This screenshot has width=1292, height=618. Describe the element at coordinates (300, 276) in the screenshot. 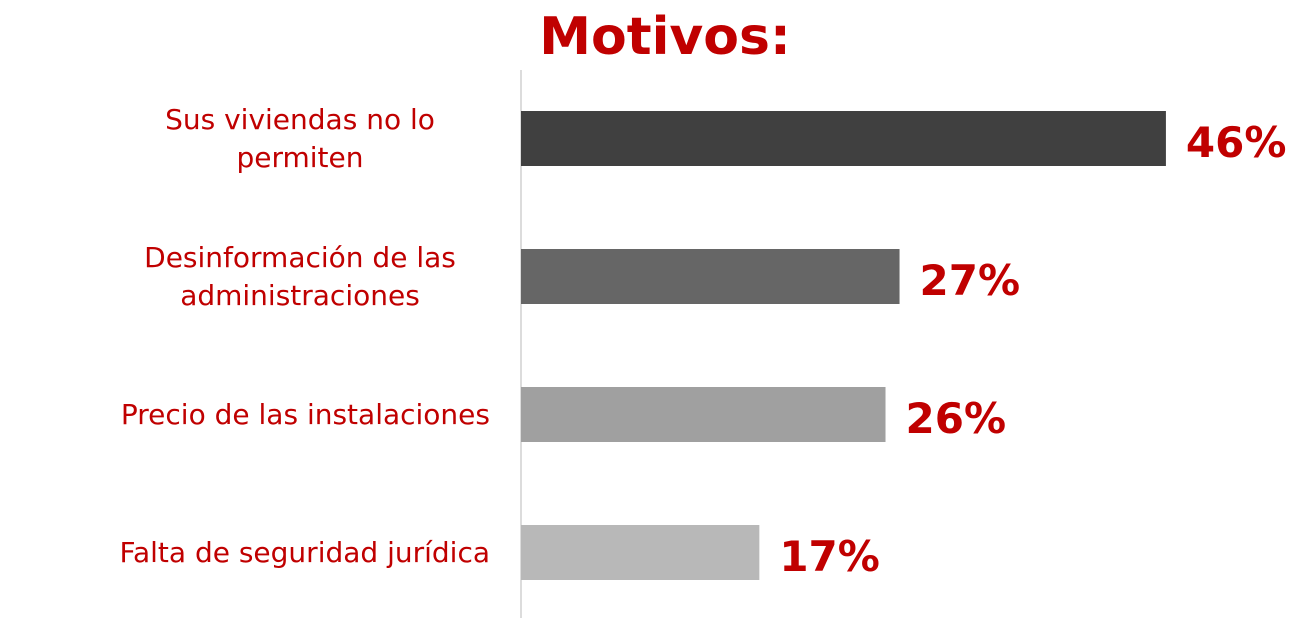

I see `category-label: Desinformación de las administraciones` at that location.